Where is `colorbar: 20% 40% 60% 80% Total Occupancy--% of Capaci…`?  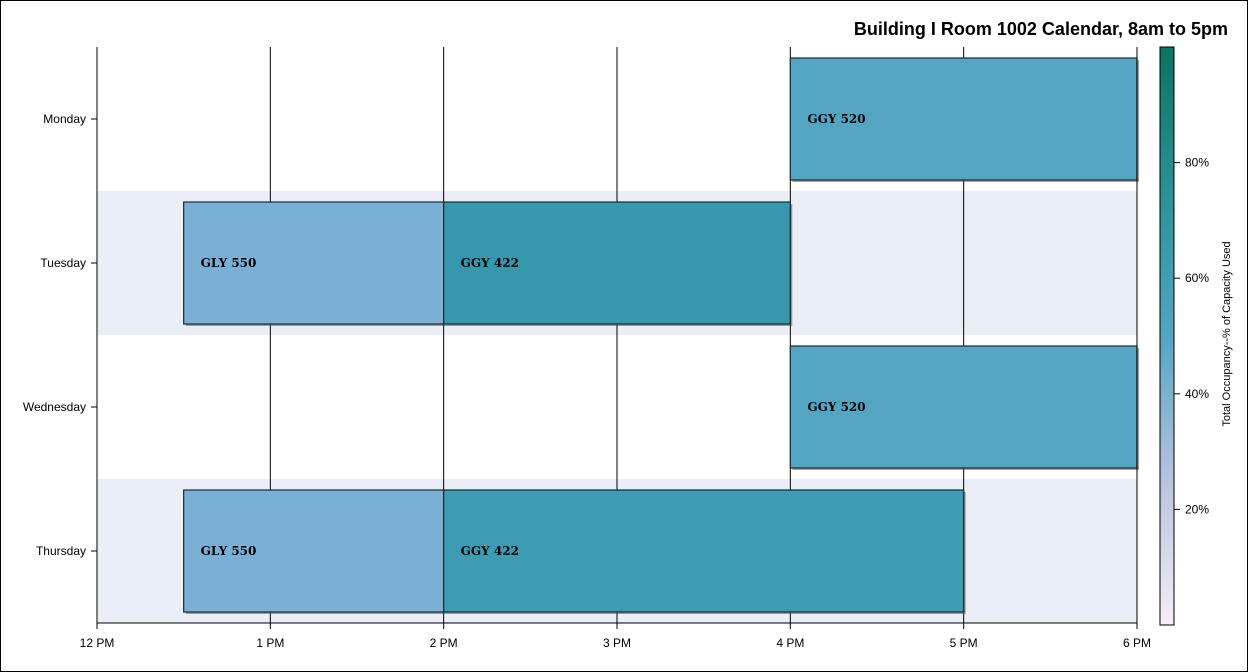
colorbar: 20% 40% 60% 80% Total Occupancy--% of Capaci… is located at coordinates (1196, 336).